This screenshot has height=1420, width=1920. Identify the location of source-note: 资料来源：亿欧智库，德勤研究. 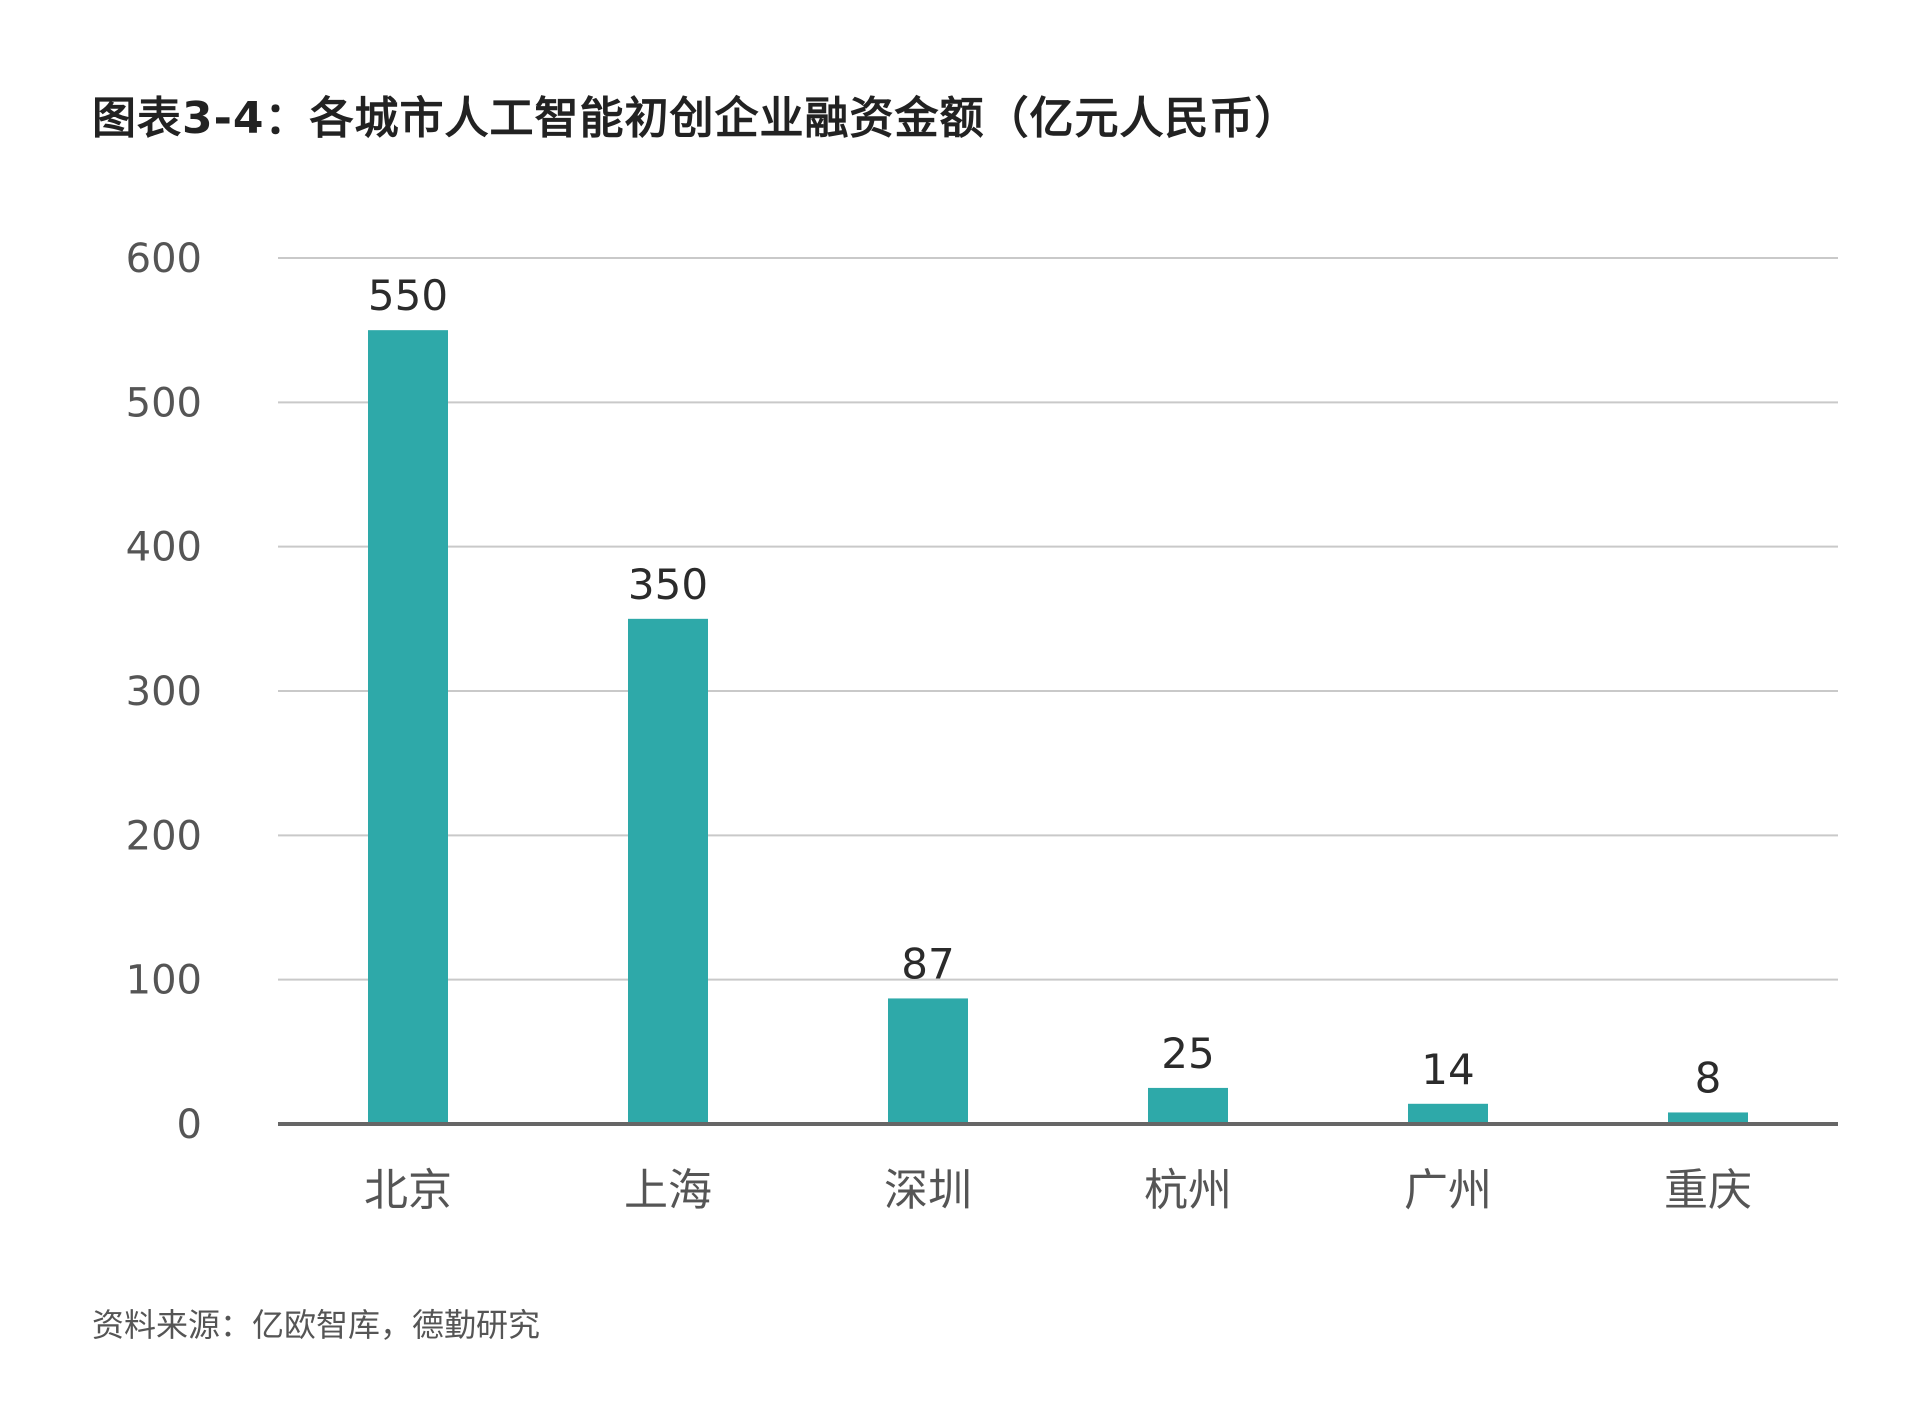
(316, 1325).